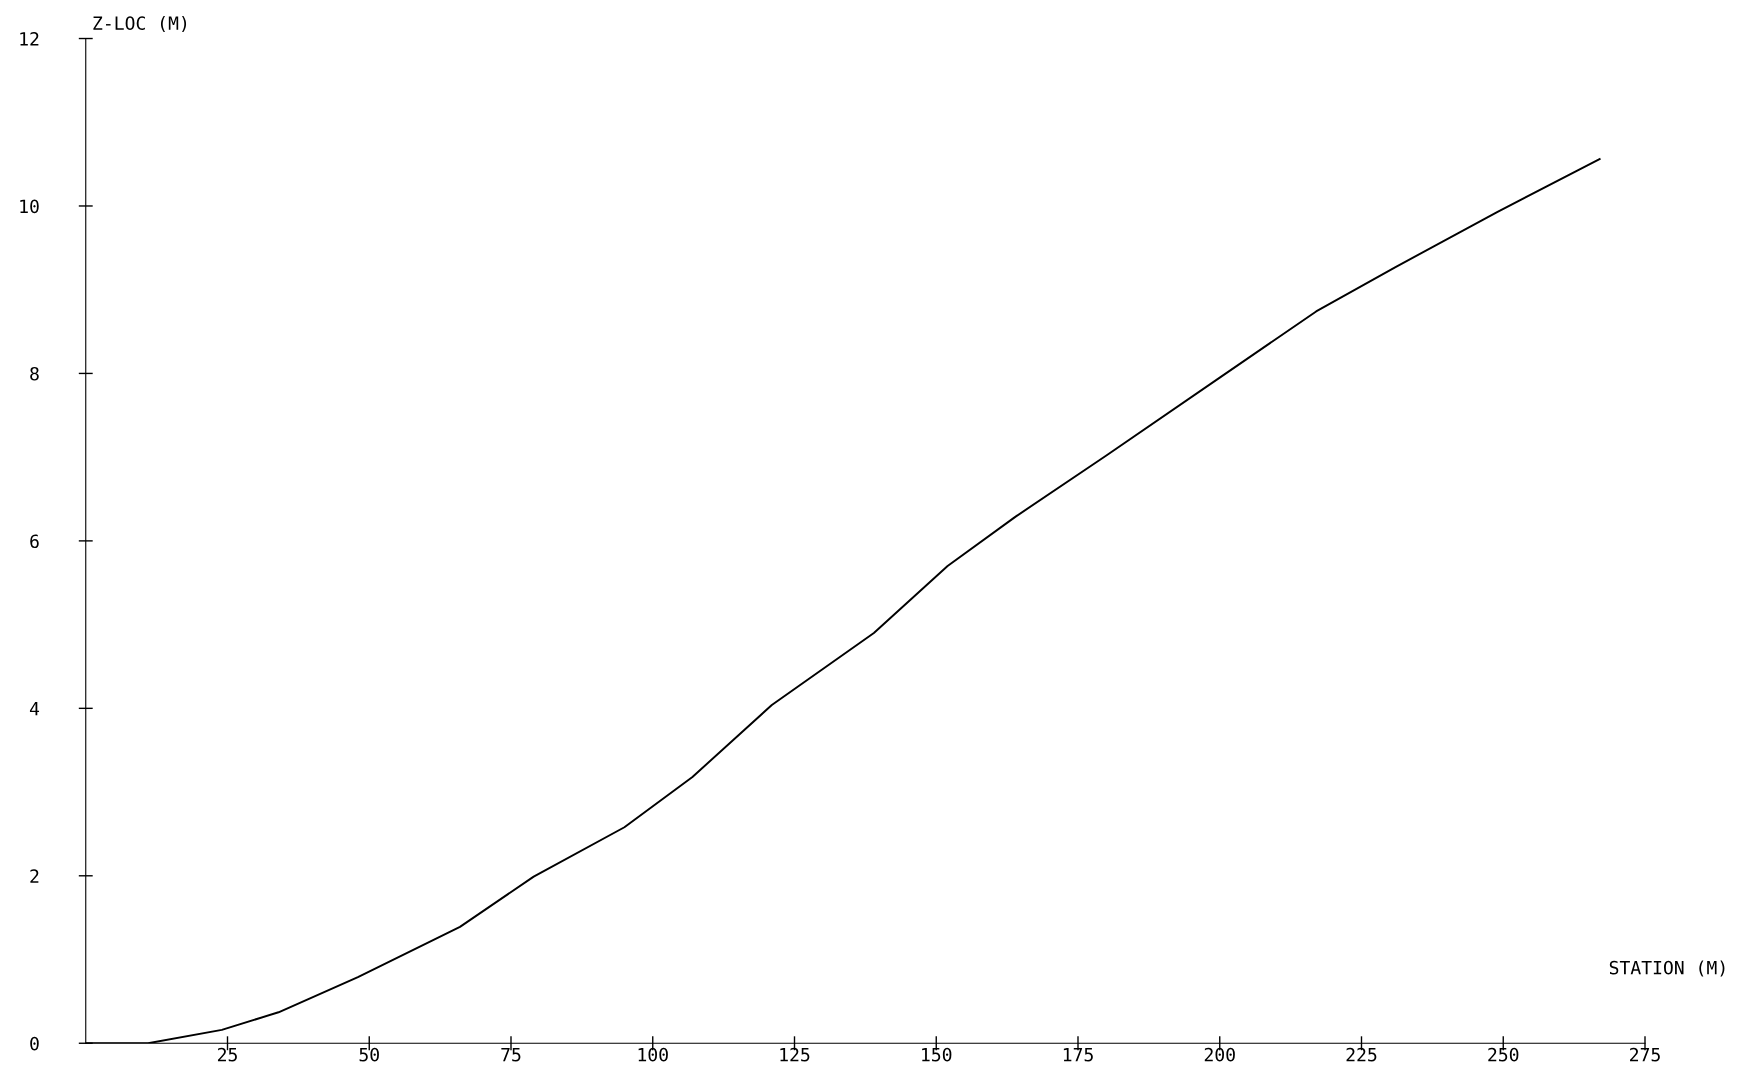 The width and height of the screenshot is (1750, 1070). What do you see at coordinates (34, 709) in the screenshot?
I see `y-tick-label: 4` at bounding box center [34, 709].